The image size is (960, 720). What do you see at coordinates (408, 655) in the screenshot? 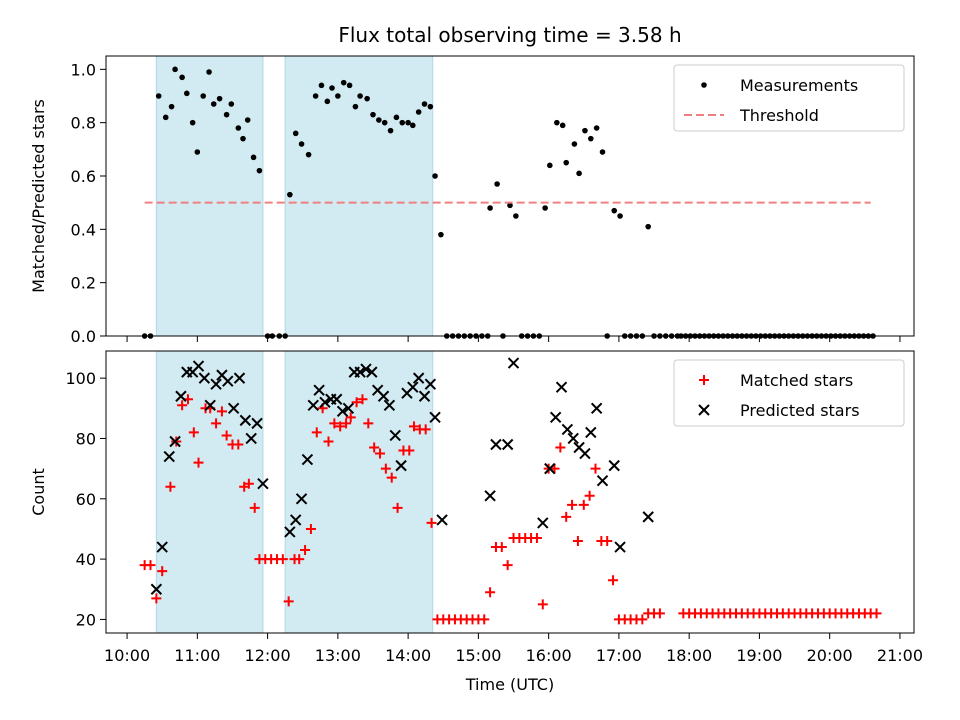
I see `x-tick-label: 14:00` at bounding box center [408, 655].